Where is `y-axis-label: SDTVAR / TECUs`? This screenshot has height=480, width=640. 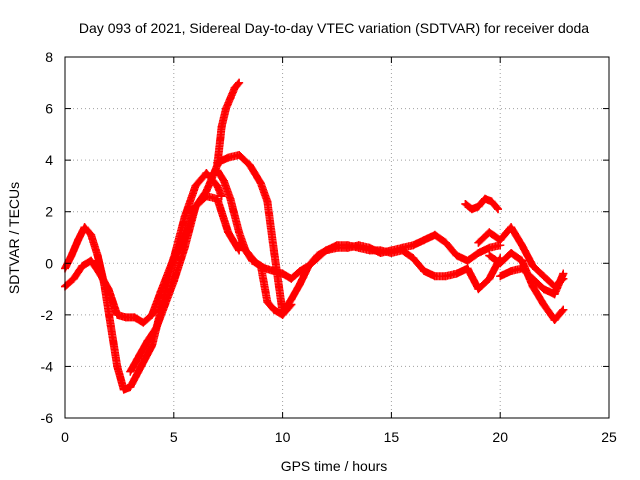 y-axis-label: SDTVAR / TECUs is located at coordinates (14, 238).